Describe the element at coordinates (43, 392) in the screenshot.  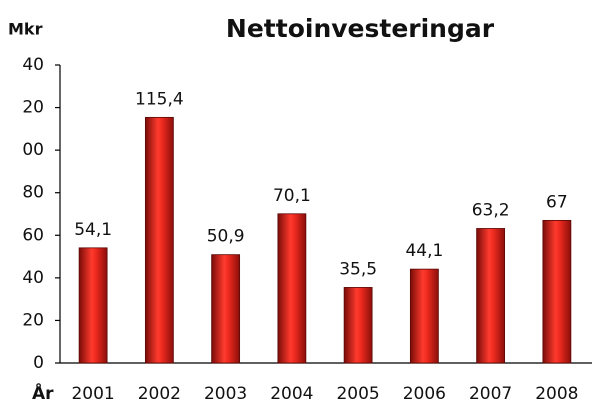
I see `x-axis-label: År` at that location.